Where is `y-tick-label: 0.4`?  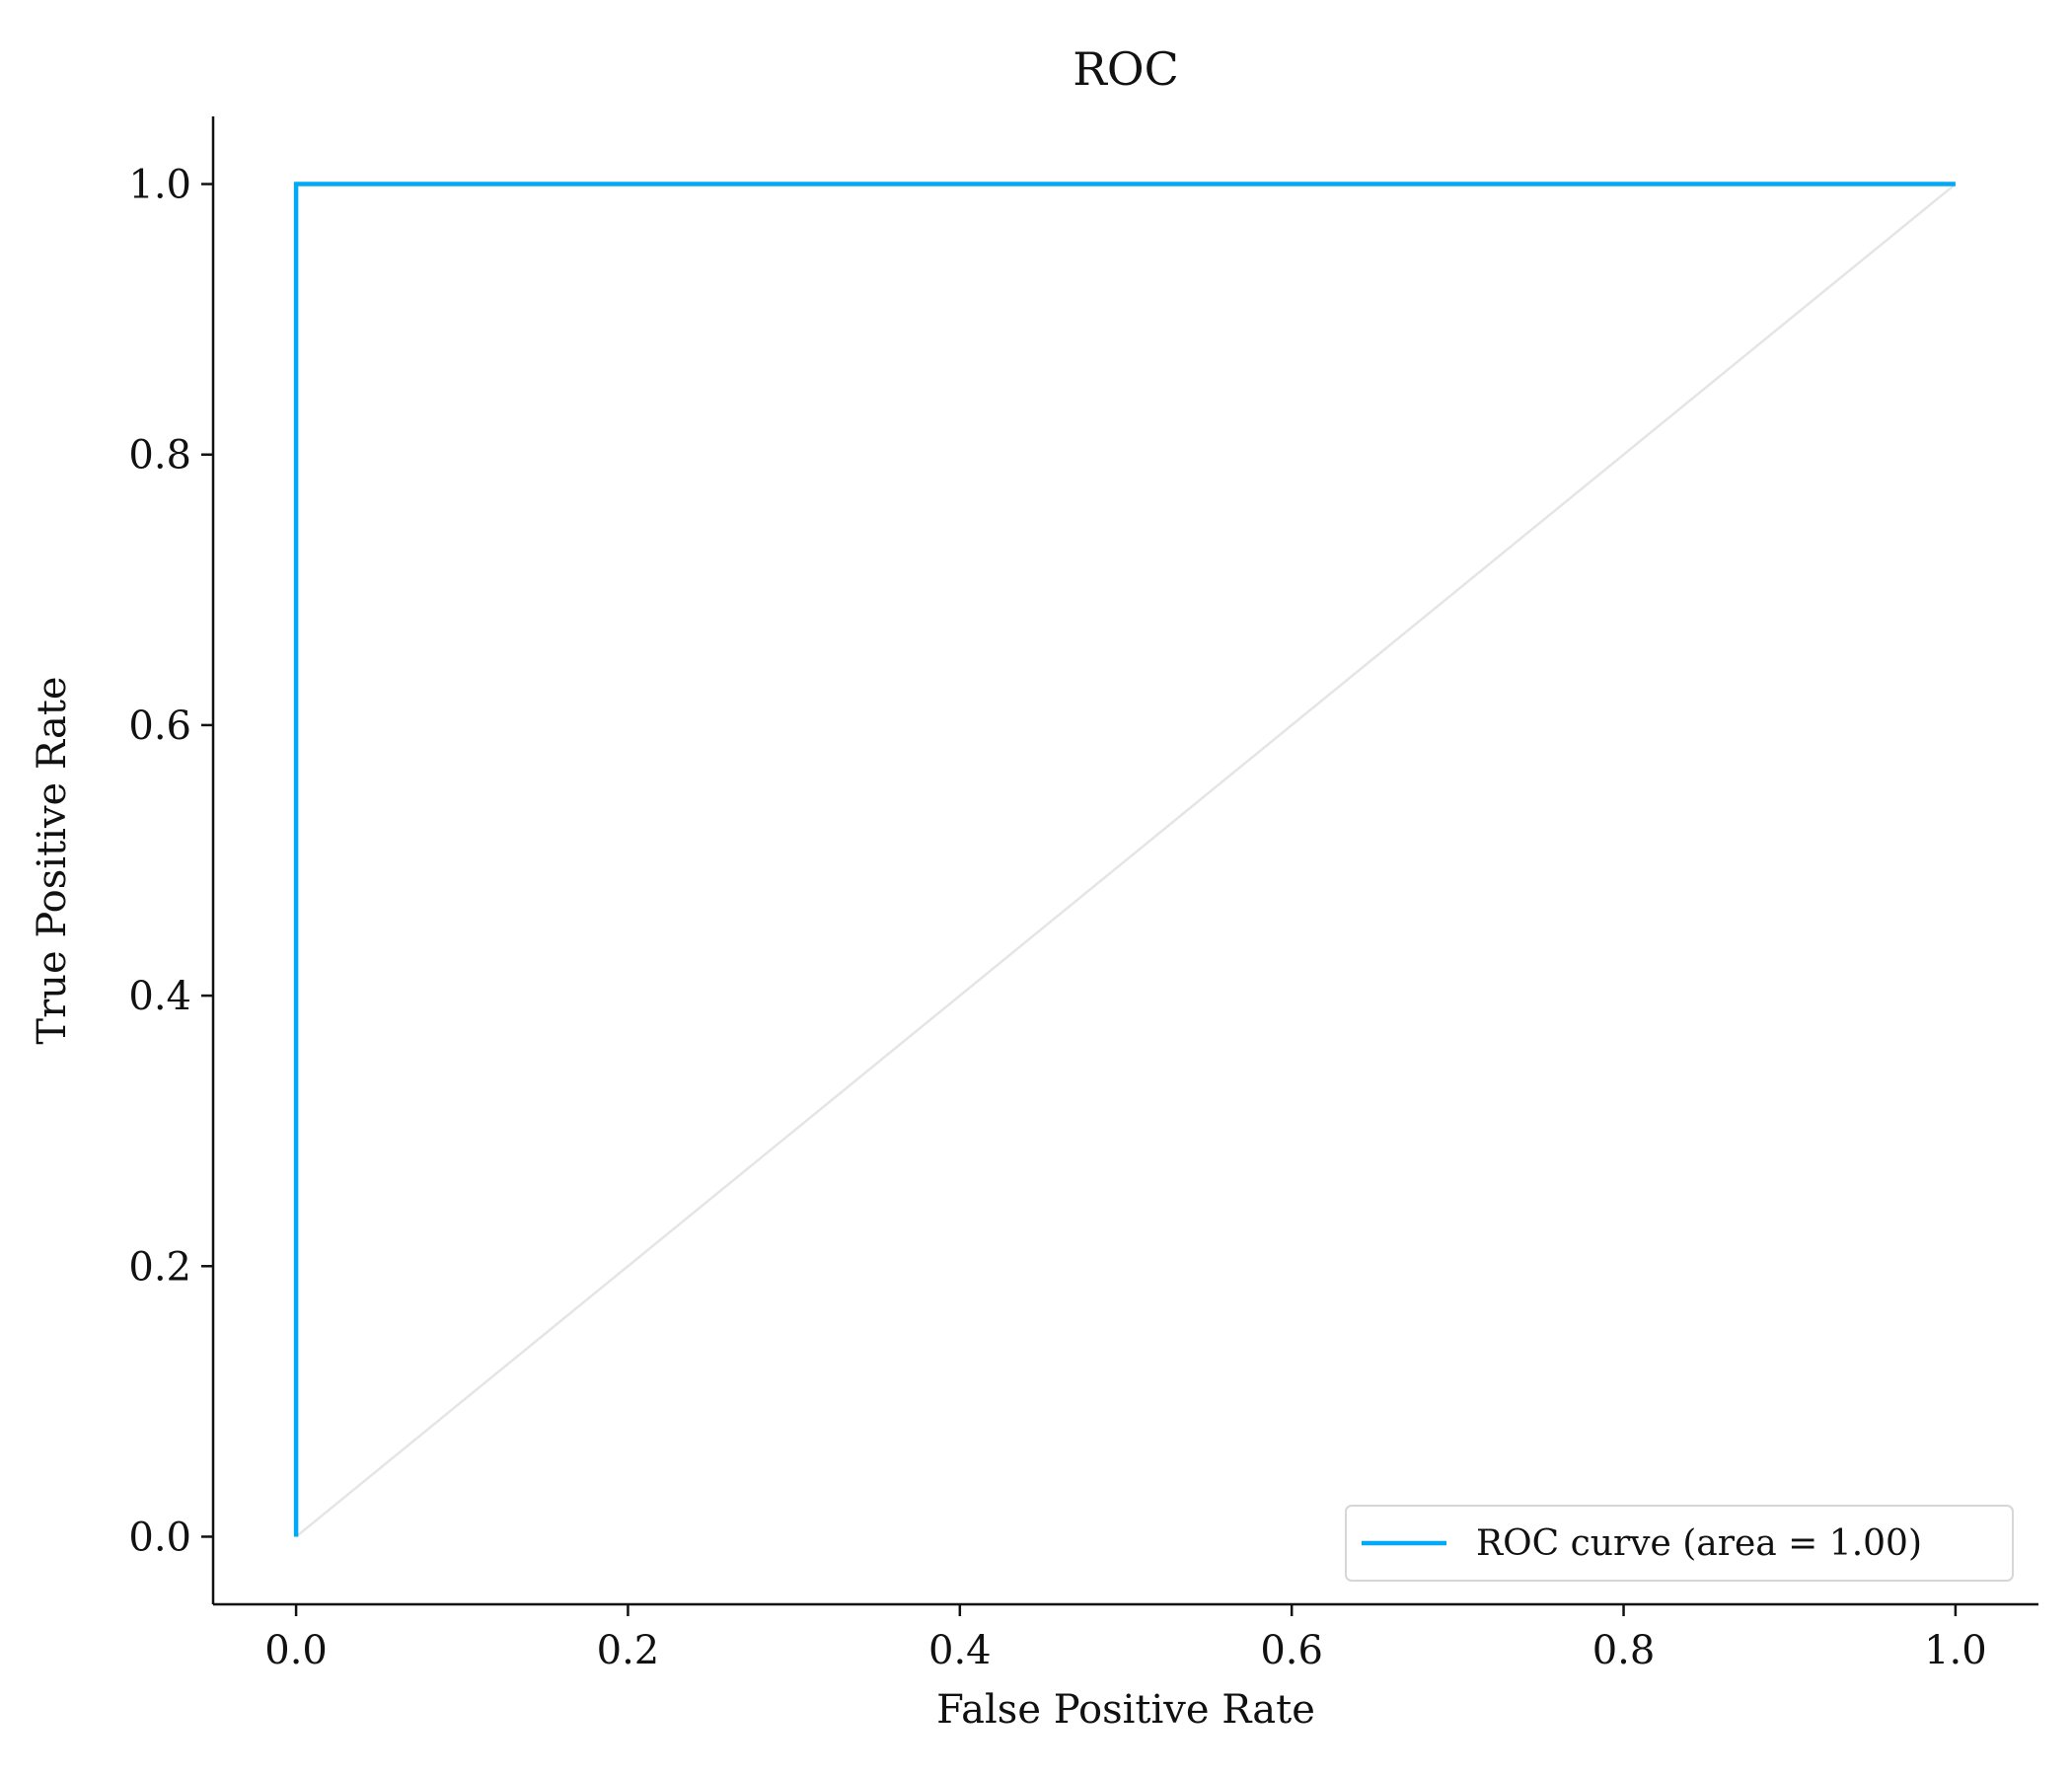
y-tick-label: 0.4 is located at coordinates (160, 997).